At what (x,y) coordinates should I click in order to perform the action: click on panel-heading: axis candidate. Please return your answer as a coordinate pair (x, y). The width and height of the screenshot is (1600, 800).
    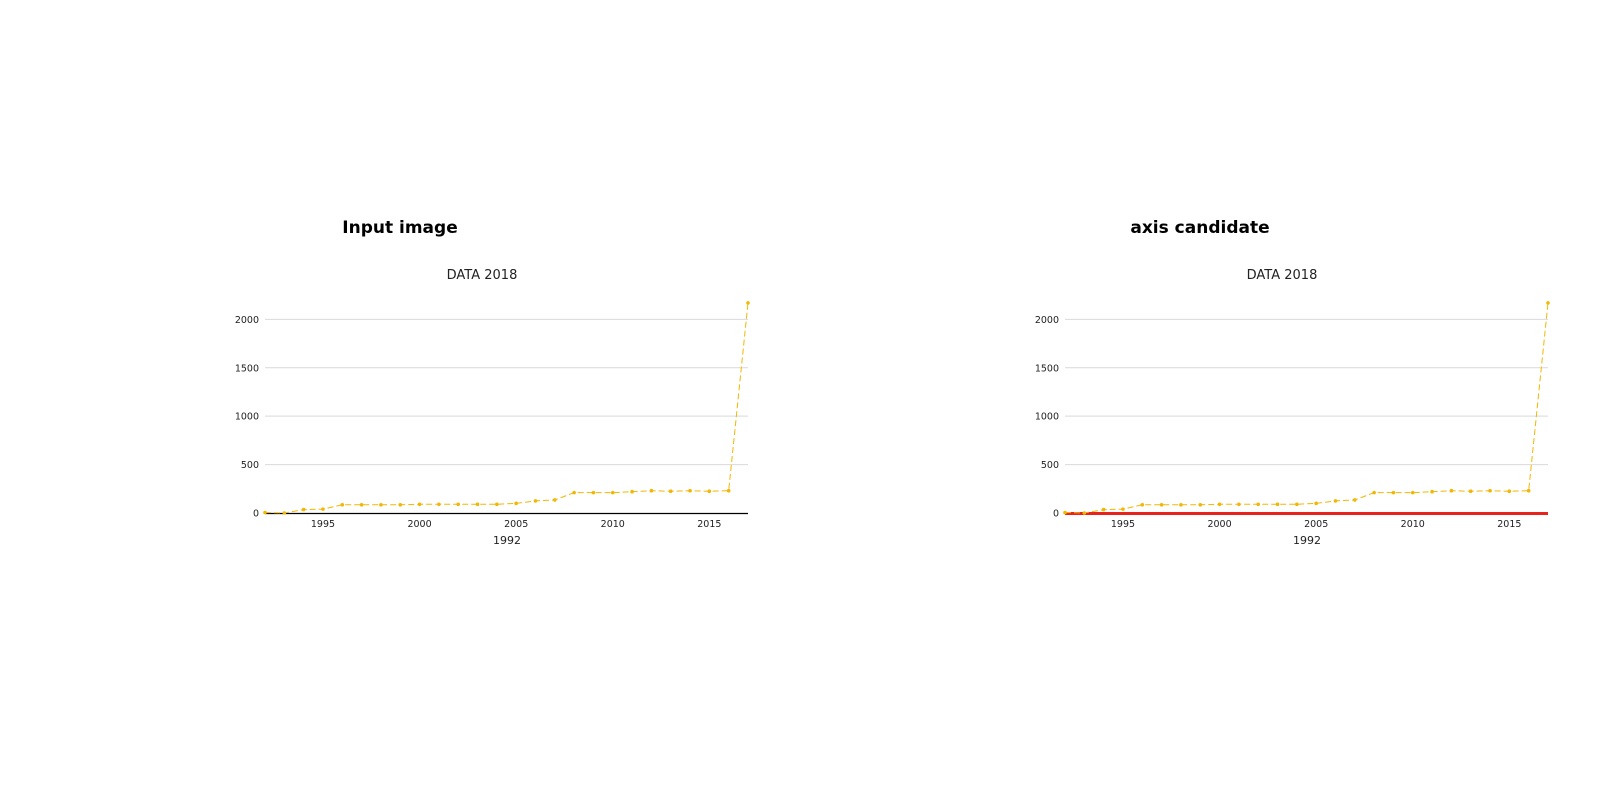
    Looking at the image, I should click on (1200, 228).